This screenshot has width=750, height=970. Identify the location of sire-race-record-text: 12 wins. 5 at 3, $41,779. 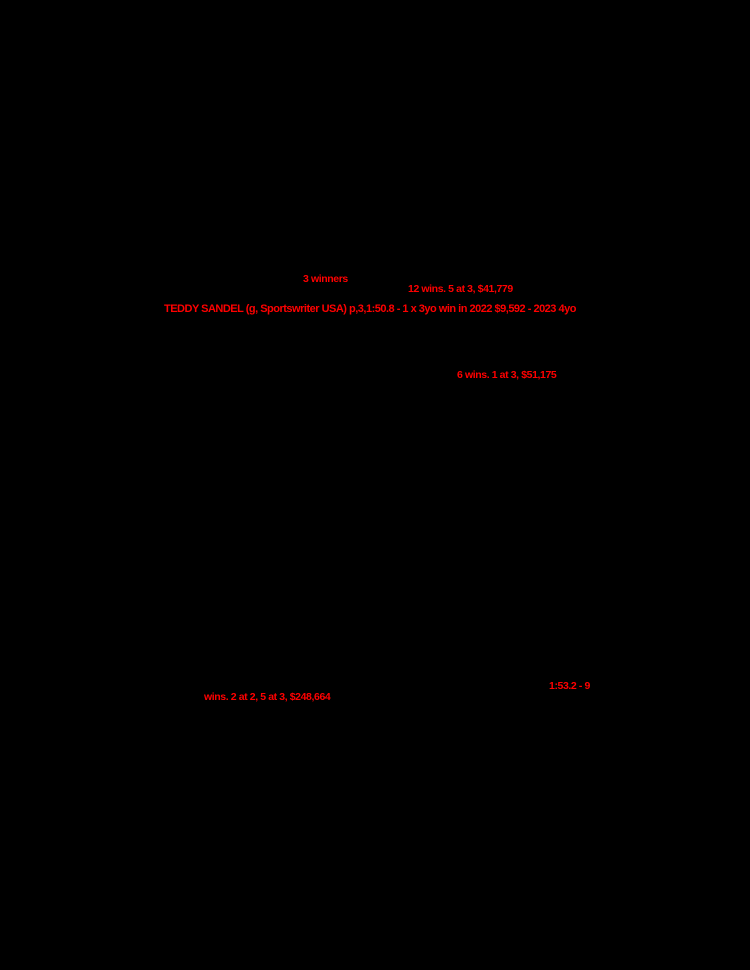
(460, 289).